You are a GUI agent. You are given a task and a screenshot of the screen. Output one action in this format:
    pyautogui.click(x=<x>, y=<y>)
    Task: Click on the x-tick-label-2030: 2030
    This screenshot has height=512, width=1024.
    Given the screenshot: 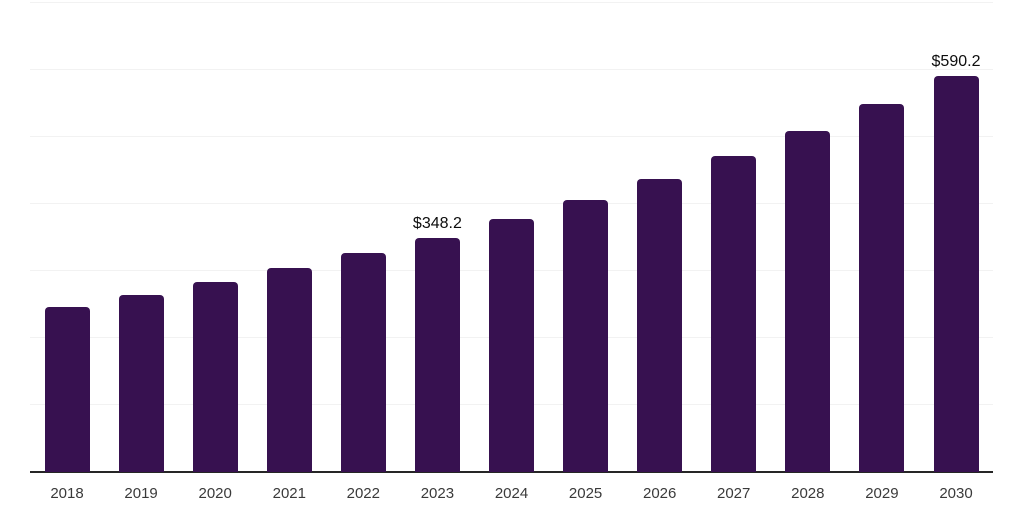 What is the action you would take?
    pyautogui.click(x=956, y=493)
    